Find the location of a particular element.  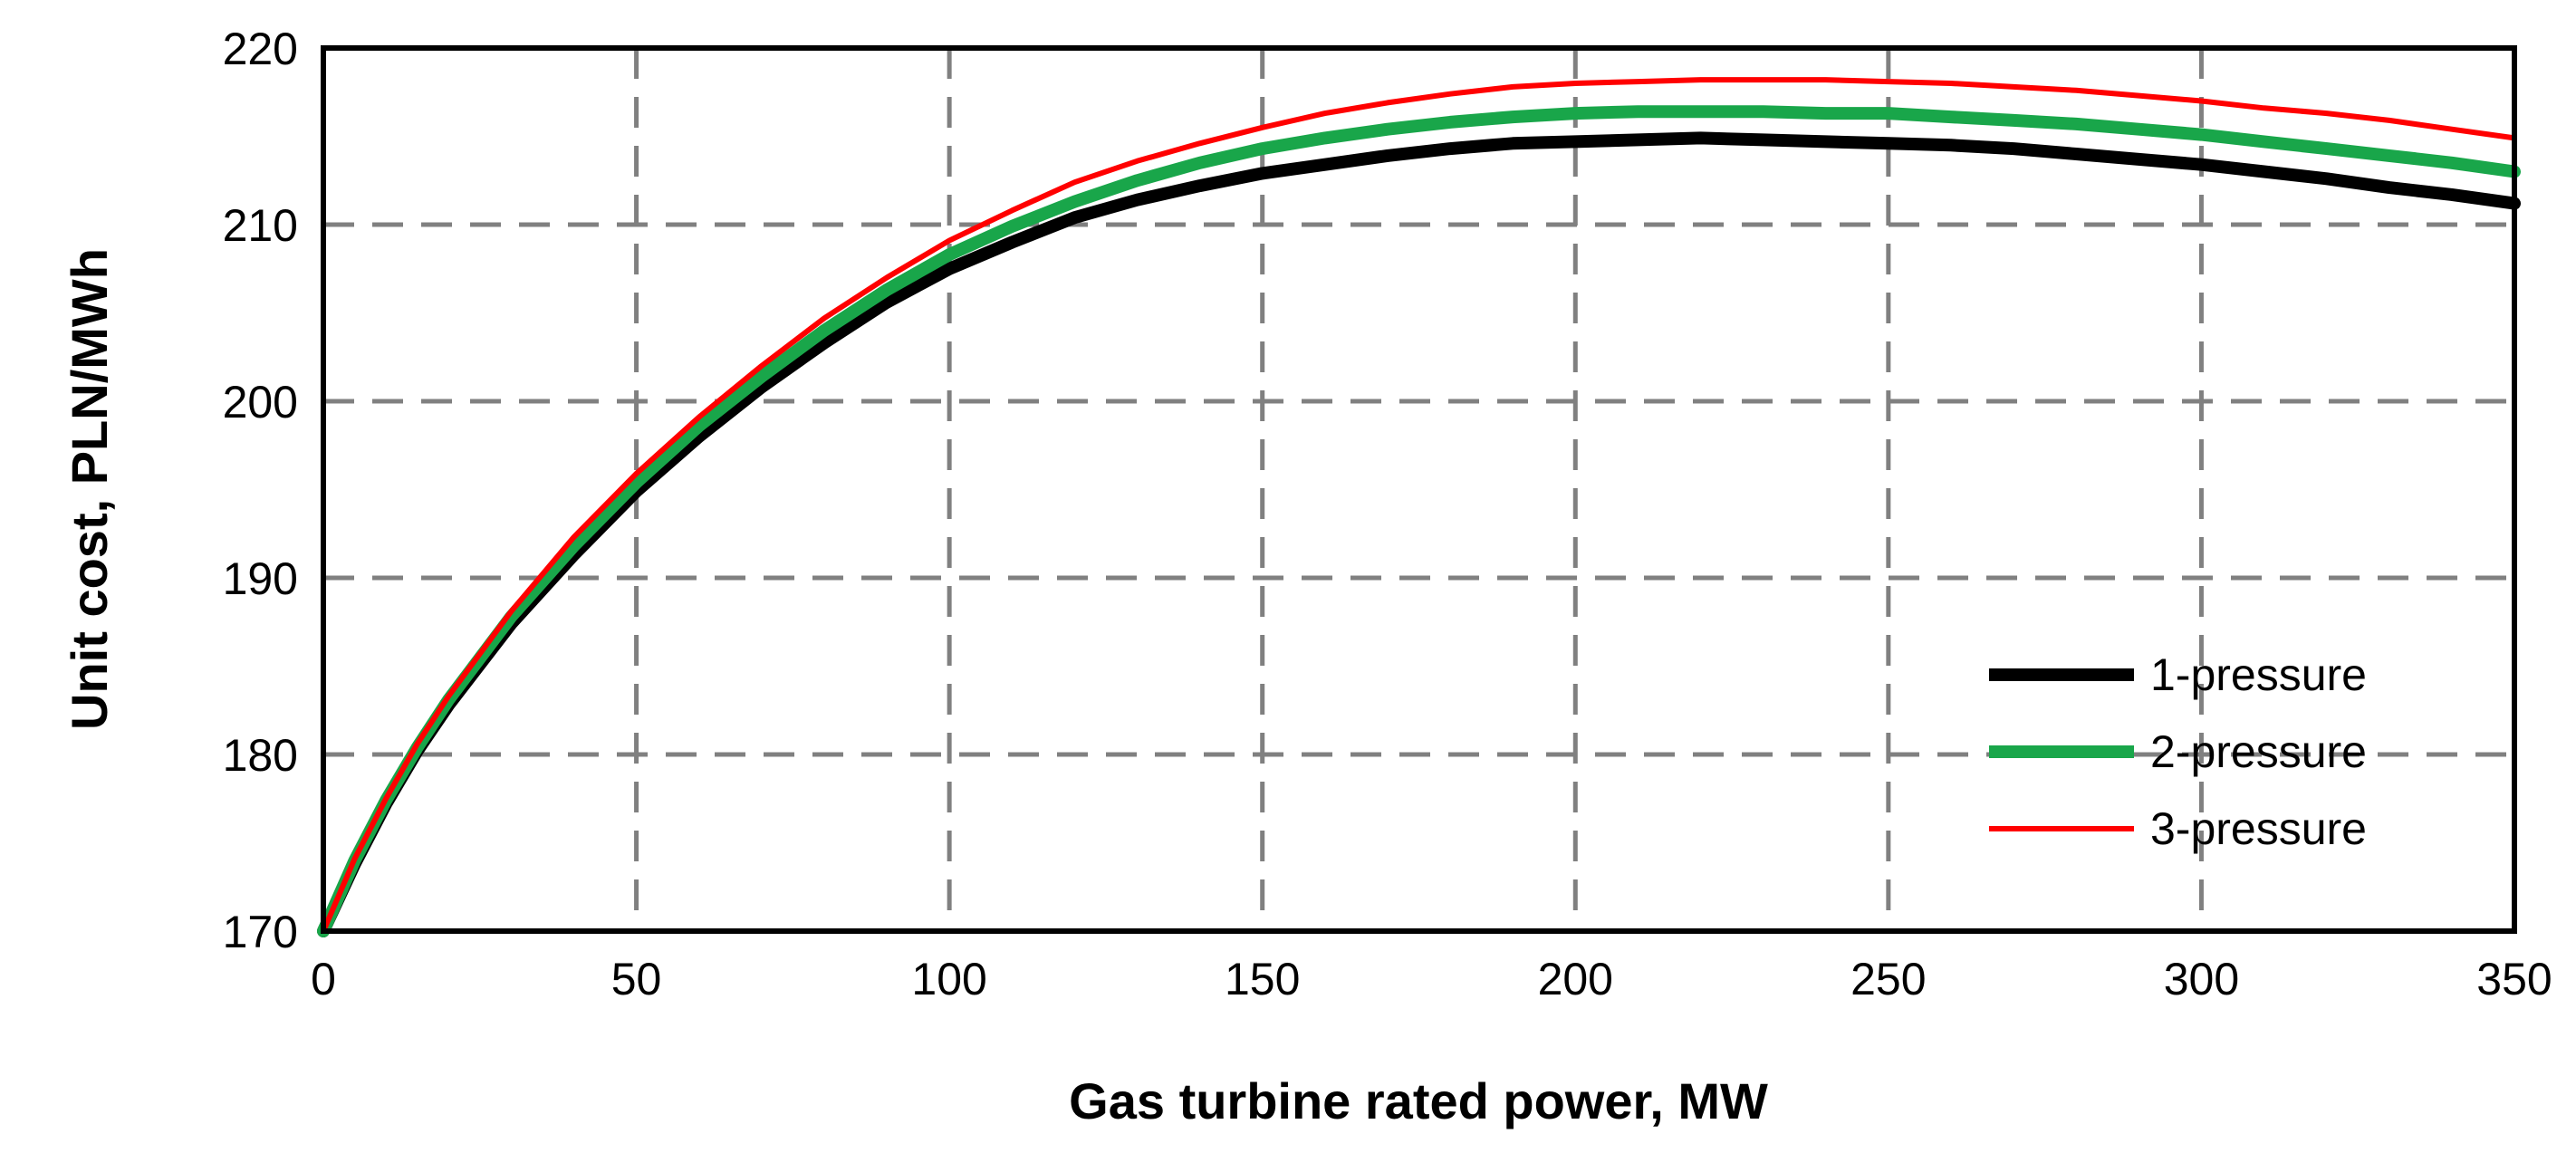

x-tick-label: 0 is located at coordinates (323, 979).